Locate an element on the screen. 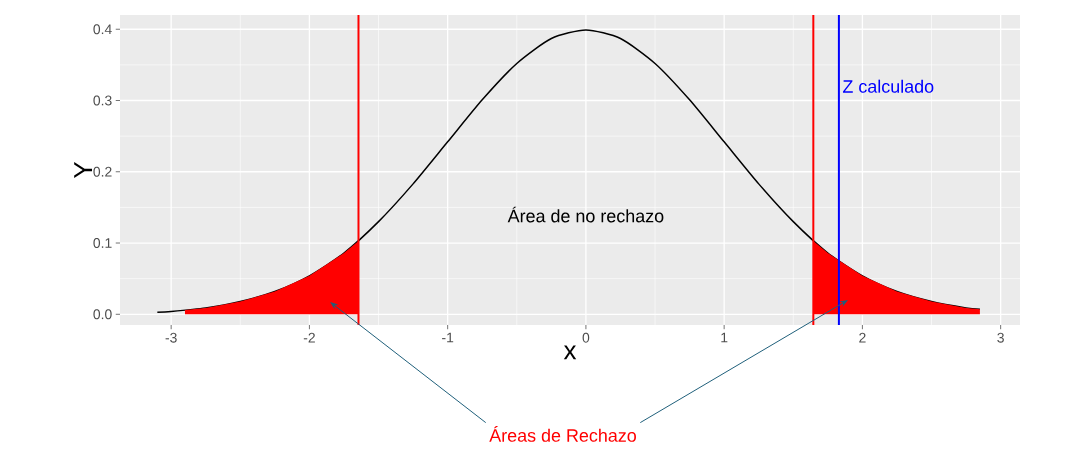 This screenshot has height=460, width=1068. y-axis-title: Y is located at coordinates (83, 170).